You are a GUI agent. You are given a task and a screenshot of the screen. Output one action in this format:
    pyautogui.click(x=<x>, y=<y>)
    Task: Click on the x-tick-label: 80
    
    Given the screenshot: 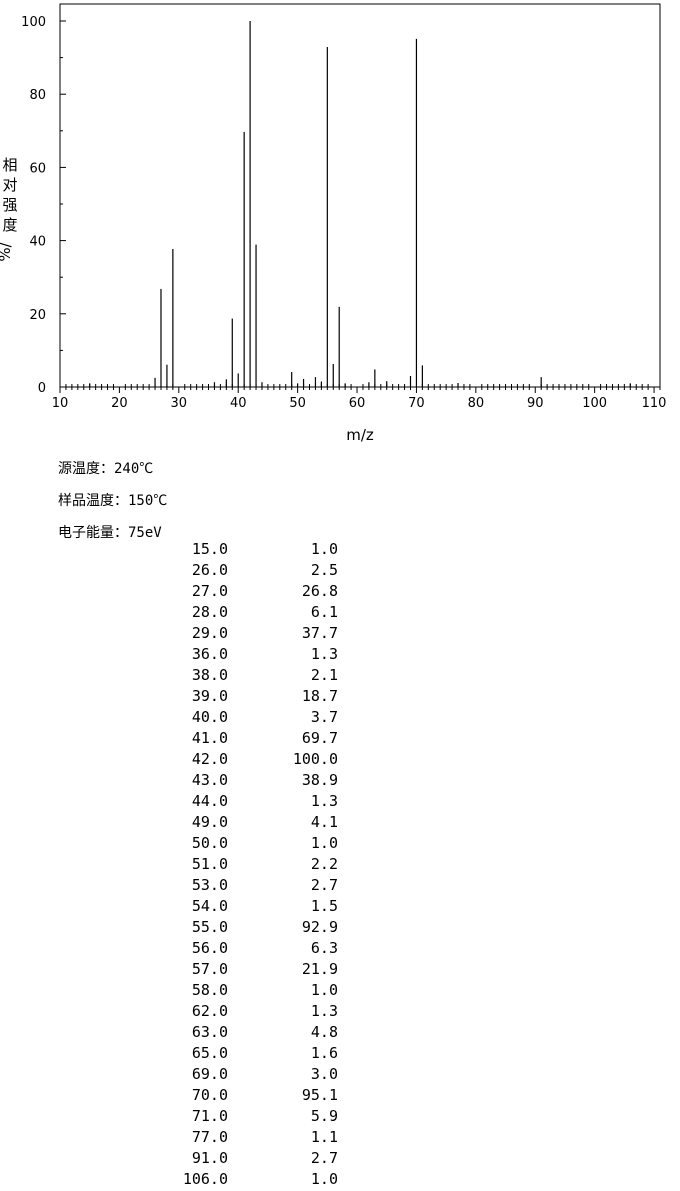 What is the action you would take?
    pyautogui.click(x=476, y=403)
    